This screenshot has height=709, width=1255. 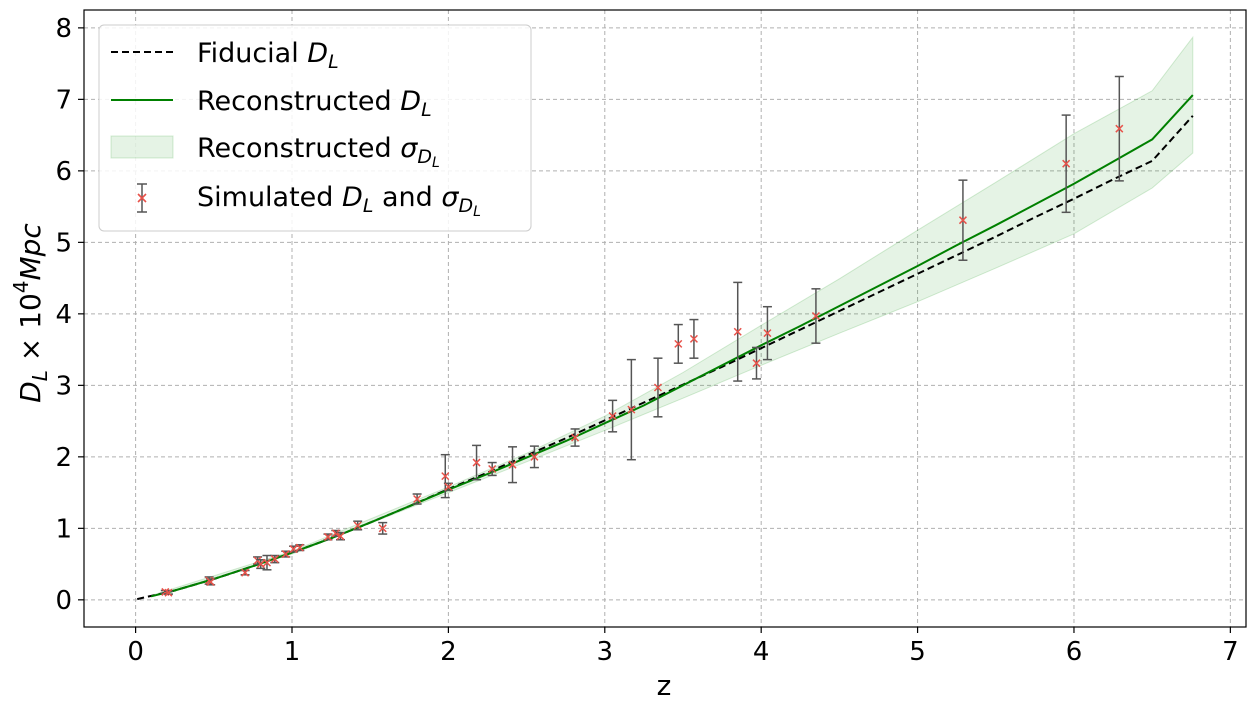 What do you see at coordinates (63, 458) in the screenshot?
I see `y-tick-label: 2` at bounding box center [63, 458].